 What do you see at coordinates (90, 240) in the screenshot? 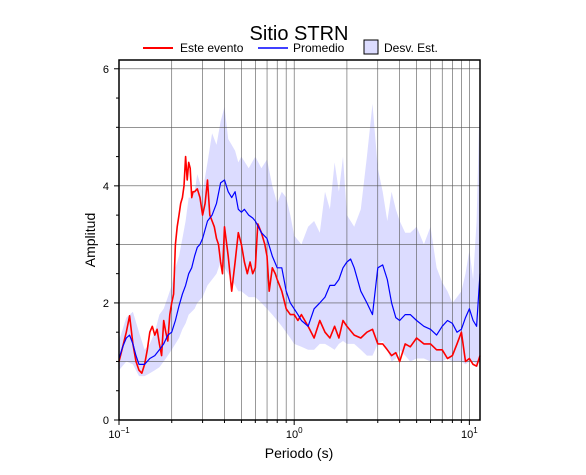
I see `y-axis-label: Amplitud` at bounding box center [90, 240].